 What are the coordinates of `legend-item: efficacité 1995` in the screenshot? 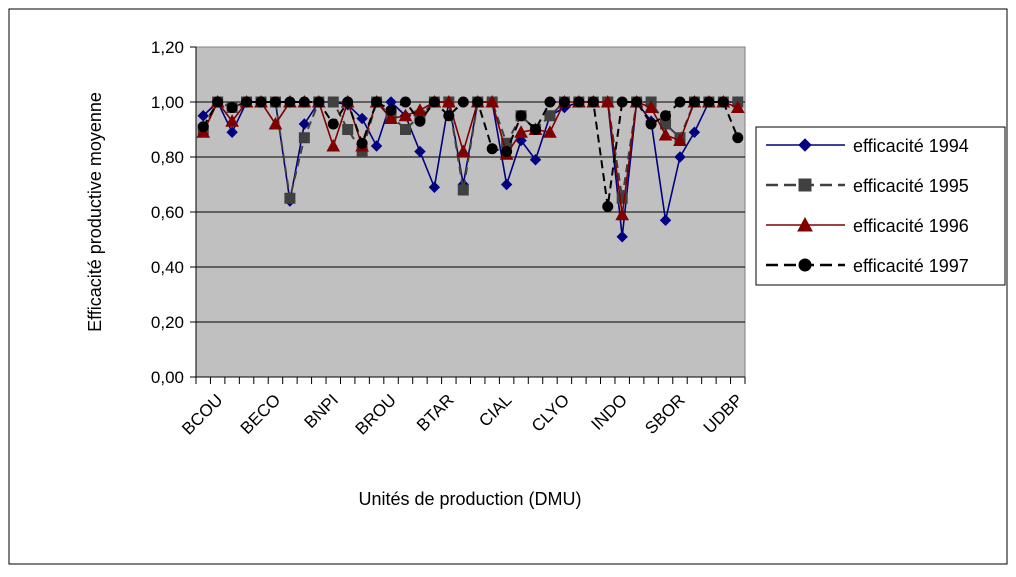 It's located at (867, 186).